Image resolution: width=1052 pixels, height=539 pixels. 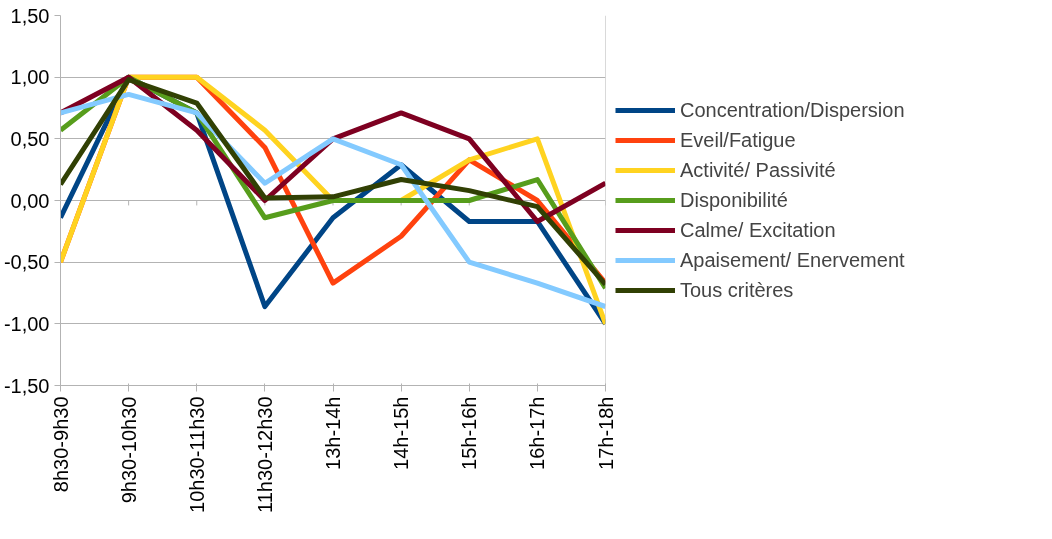 What do you see at coordinates (26, 385) in the screenshot?
I see `y-tick-label: -1,50` at bounding box center [26, 385].